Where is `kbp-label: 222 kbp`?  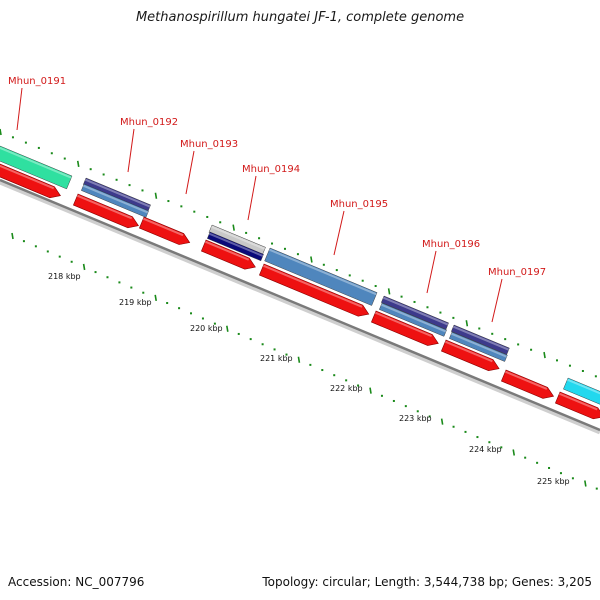
kbp-label: 222 kbp is located at coordinates (346, 388).